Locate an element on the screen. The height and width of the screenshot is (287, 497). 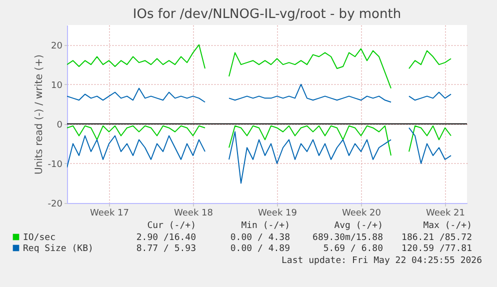
y-tick-label: 20 is located at coordinates (57, 46).